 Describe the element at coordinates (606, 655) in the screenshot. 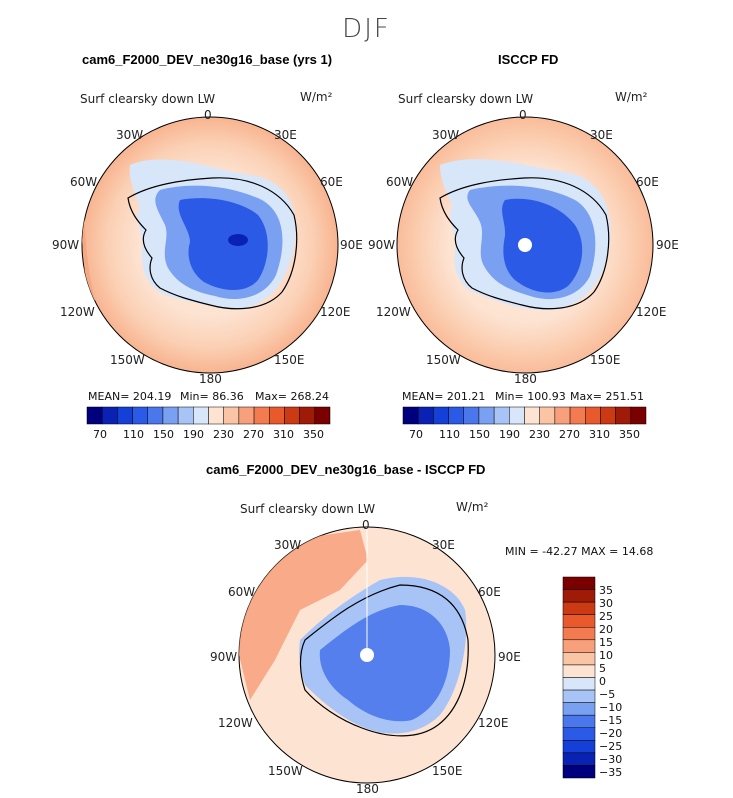

I see `diff-cb-tick: 10` at that location.